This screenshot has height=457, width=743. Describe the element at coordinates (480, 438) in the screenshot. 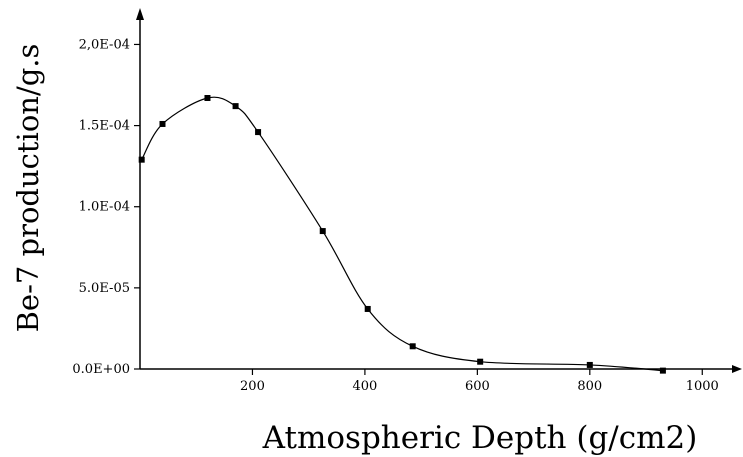

I see `x-axis-title: Atmospheric Depth (g/cm2)` at that location.